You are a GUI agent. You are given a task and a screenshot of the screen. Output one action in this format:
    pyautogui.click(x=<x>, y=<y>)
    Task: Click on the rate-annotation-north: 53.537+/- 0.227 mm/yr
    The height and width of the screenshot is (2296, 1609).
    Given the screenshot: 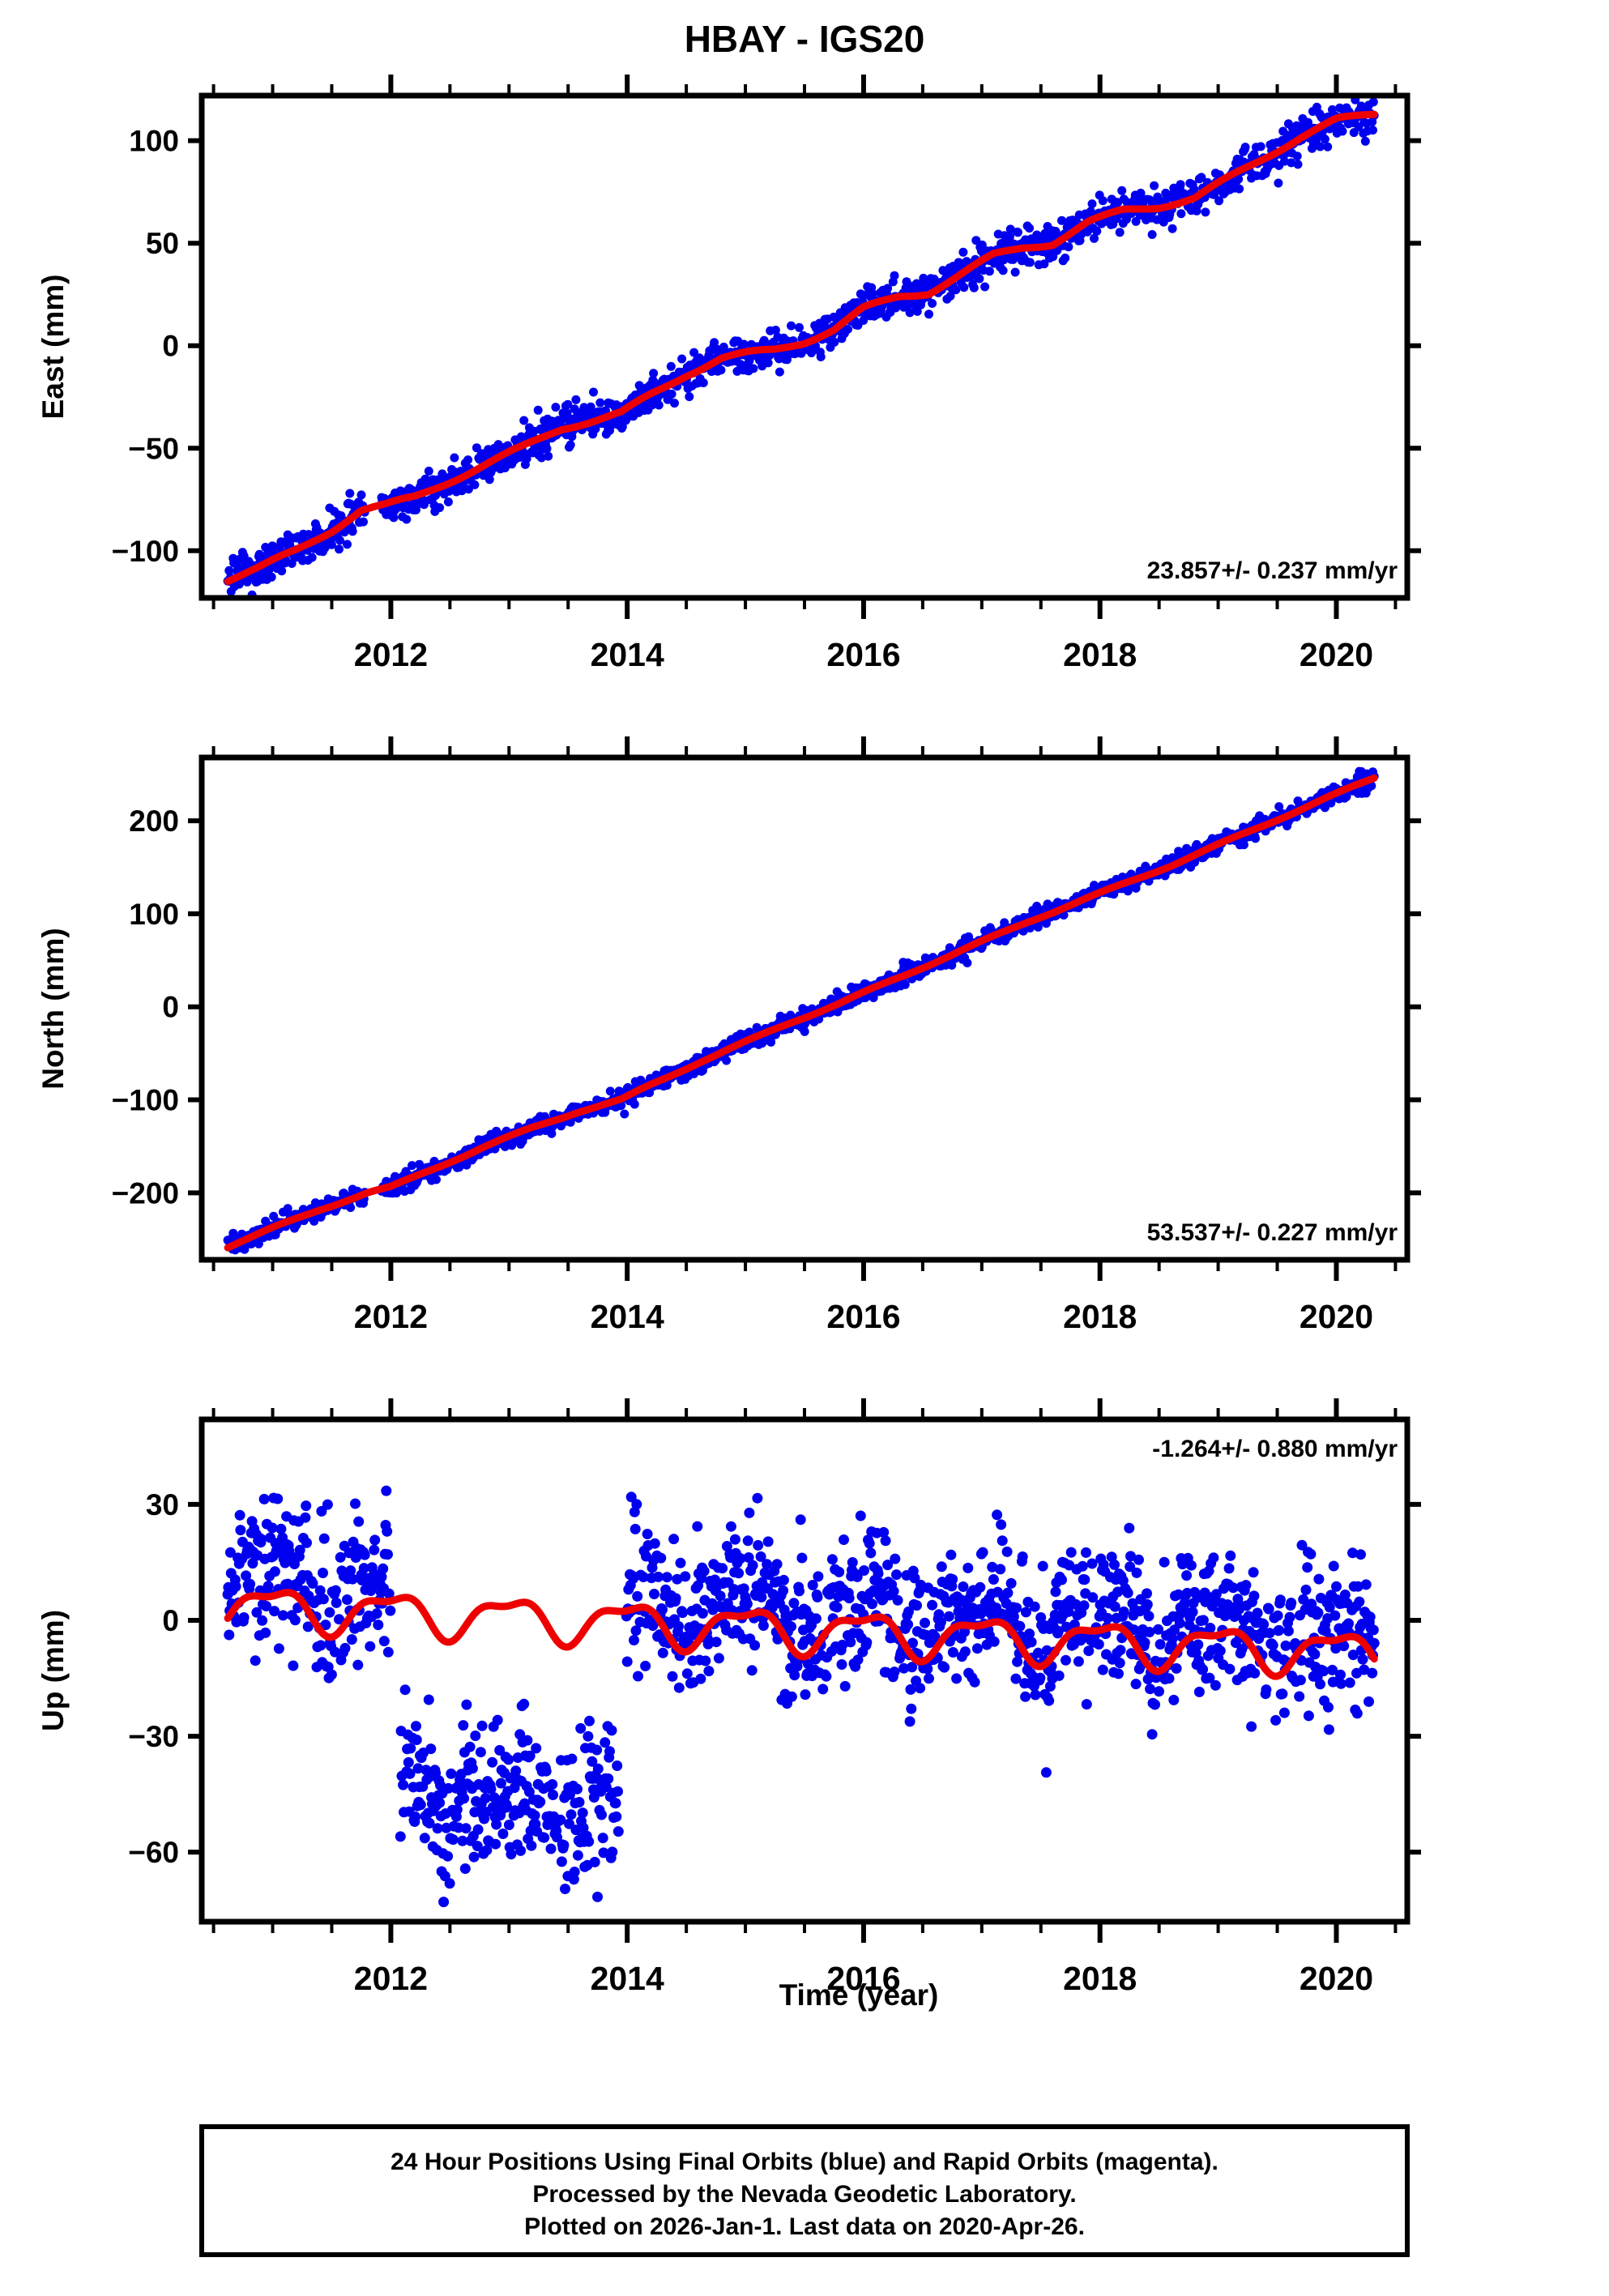 What is the action you would take?
    pyautogui.click(x=1272, y=1232)
    